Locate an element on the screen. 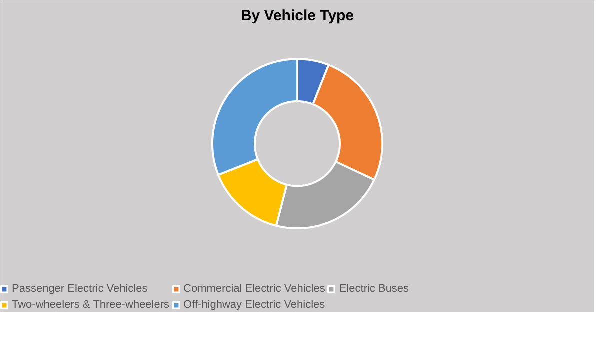 This screenshot has height=362, width=614. legend-label: Commercial Electric Vehicles is located at coordinates (255, 289).